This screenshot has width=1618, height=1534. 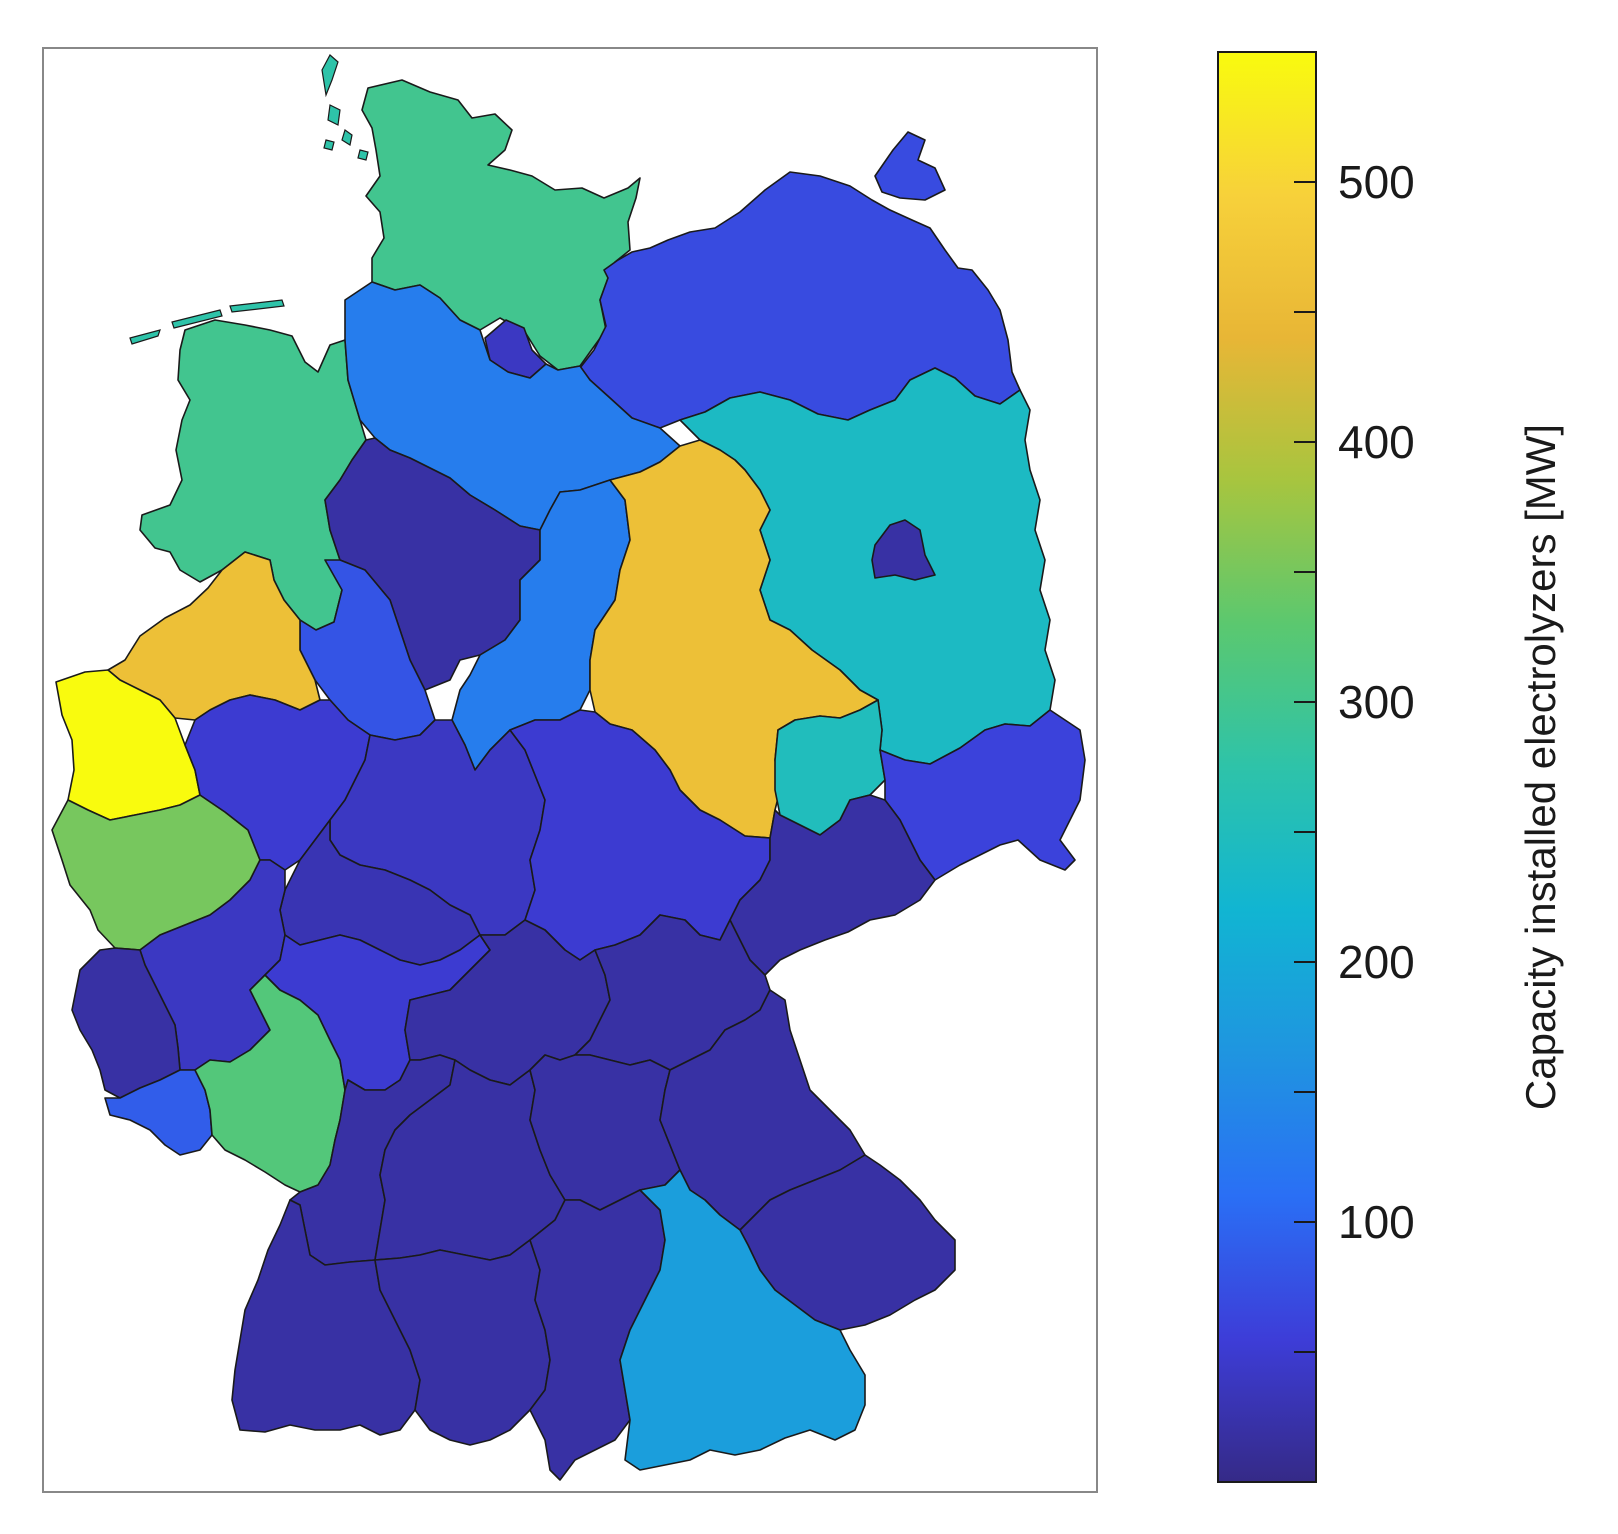 I want to click on north-sea-islands, so click(x=249, y=199).